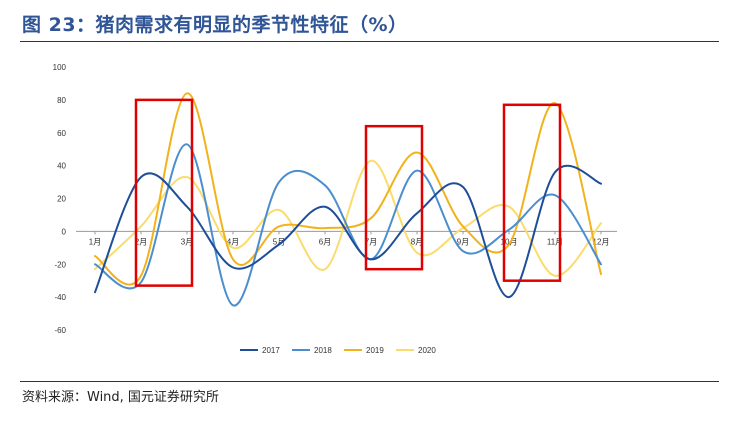 The width and height of the screenshot is (739, 423). What do you see at coordinates (60, 67) in the screenshot?
I see `y-tick-label: 100` at bounding box center [60, 67].